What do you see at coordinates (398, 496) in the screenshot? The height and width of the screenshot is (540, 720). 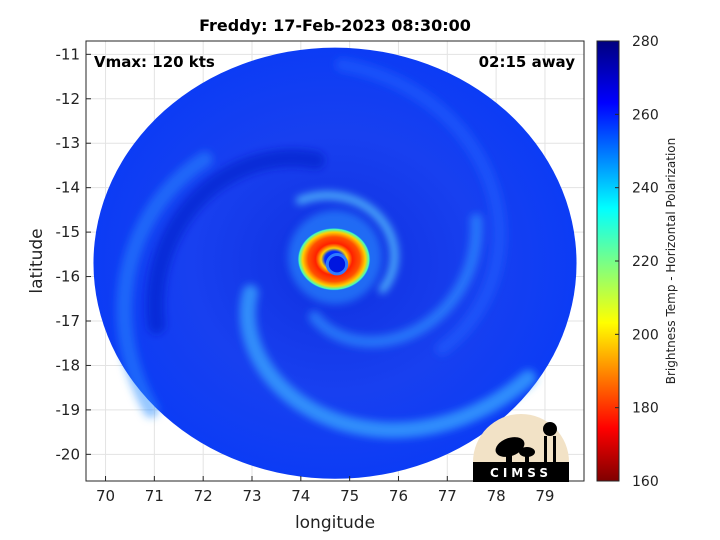 I see `x-tick-label: 76` at bounding box center [398, 496].